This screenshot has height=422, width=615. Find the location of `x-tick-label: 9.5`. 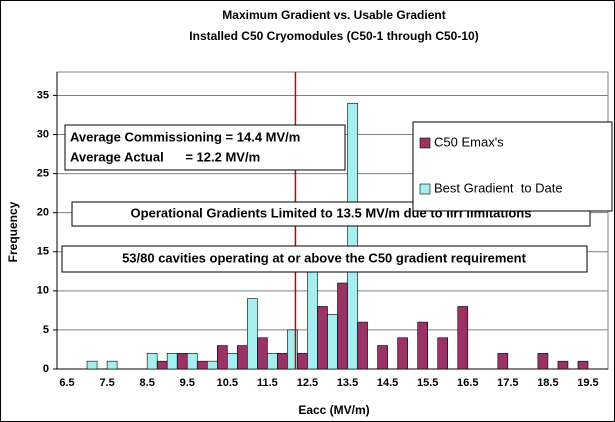

x-tick-label: 9.5 is located at coordinates (187, 383).